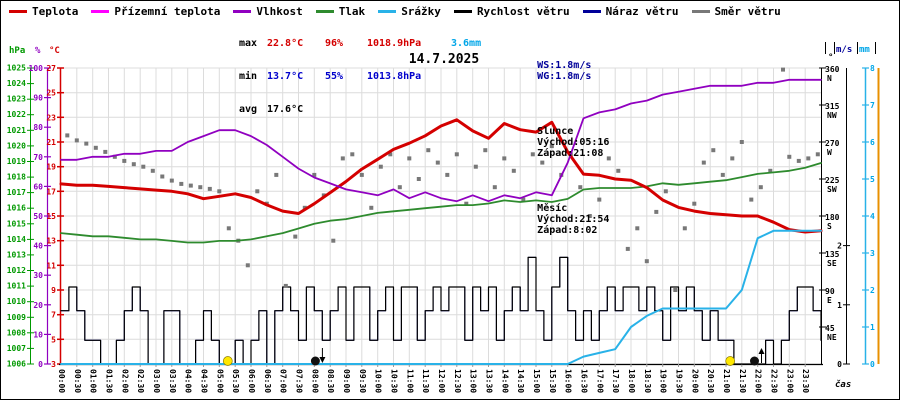 This screenshot has width=900, height=400. I want to click on temperature-swatch, so click(18, 11).